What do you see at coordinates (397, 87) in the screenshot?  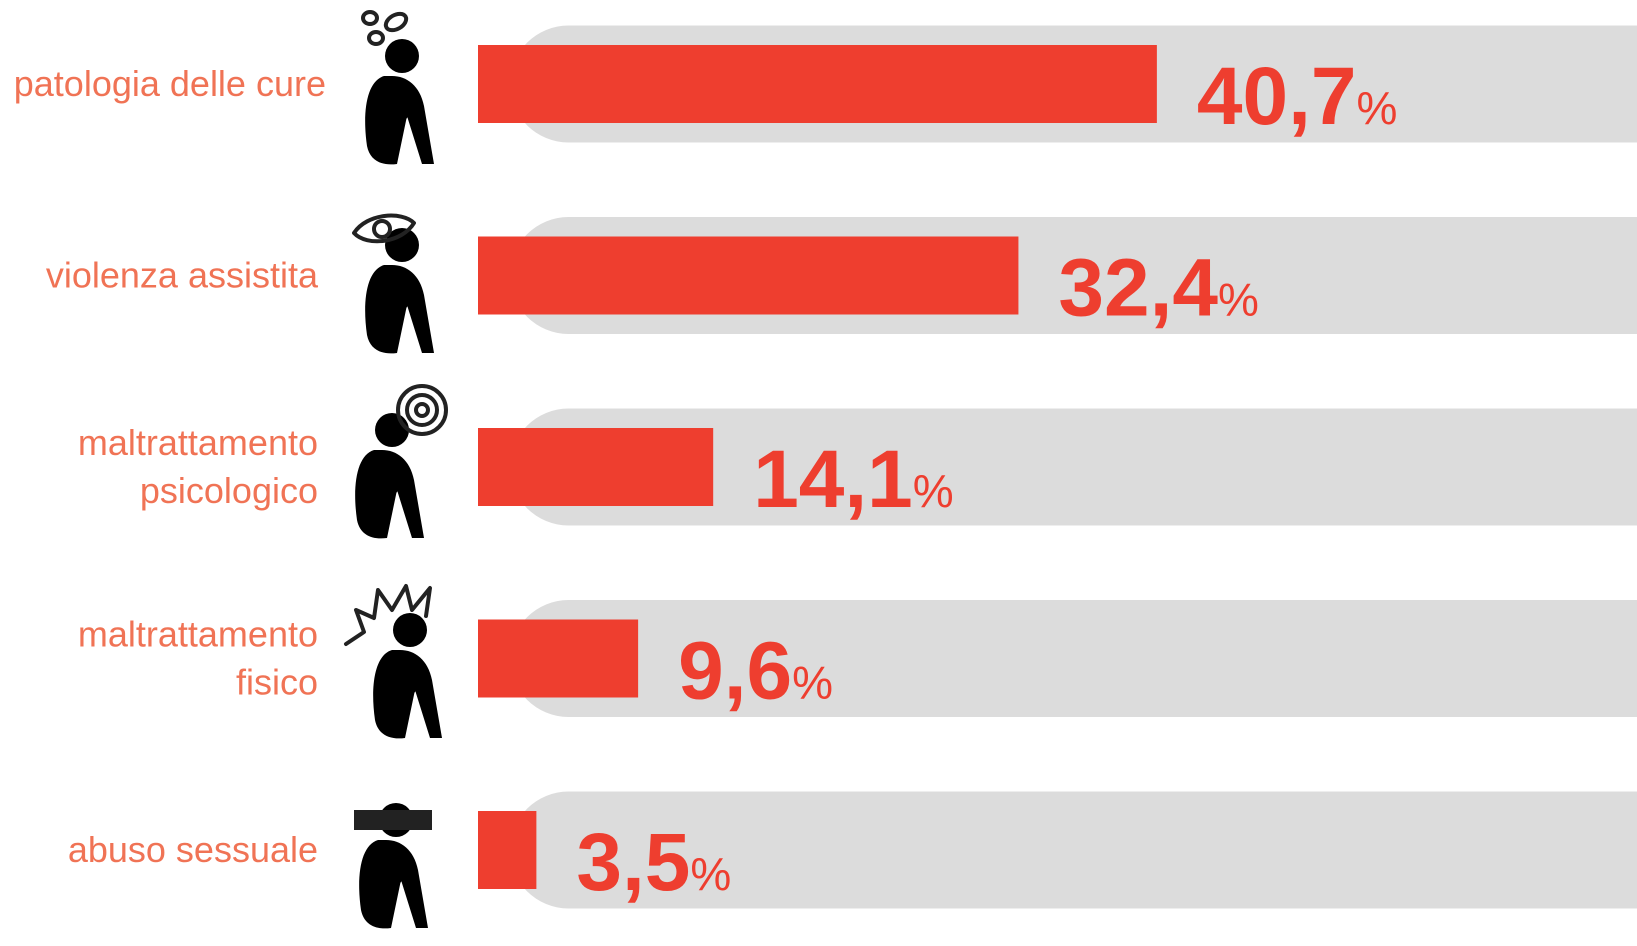 I see `icon-neglect` at bounding box center [397, 87].